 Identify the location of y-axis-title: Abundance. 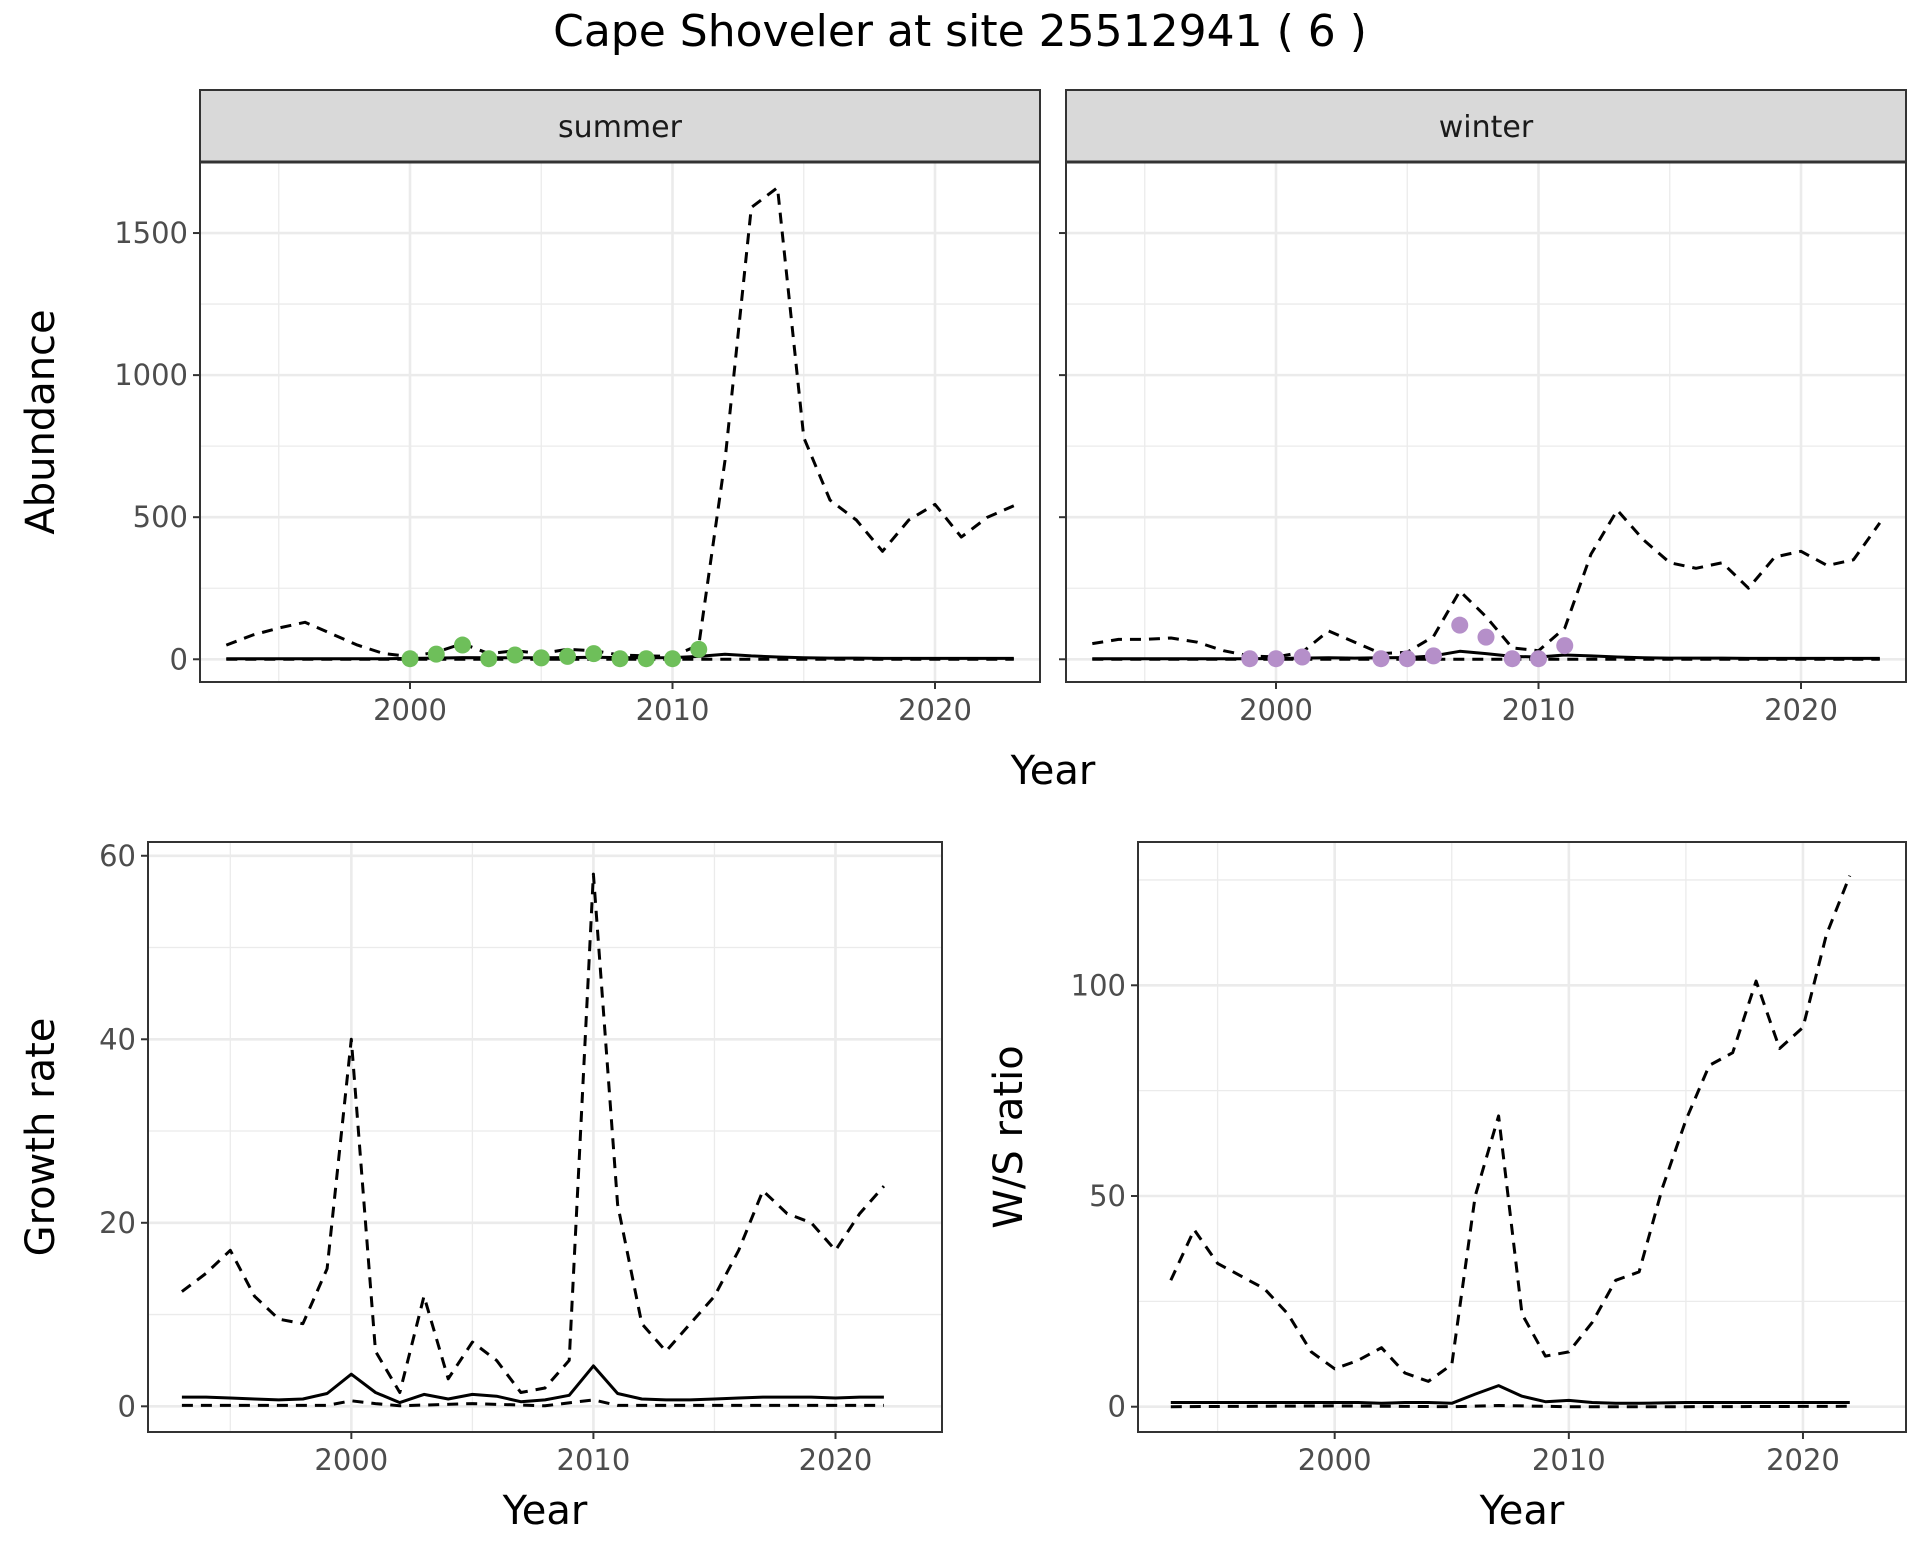
(41, 421).